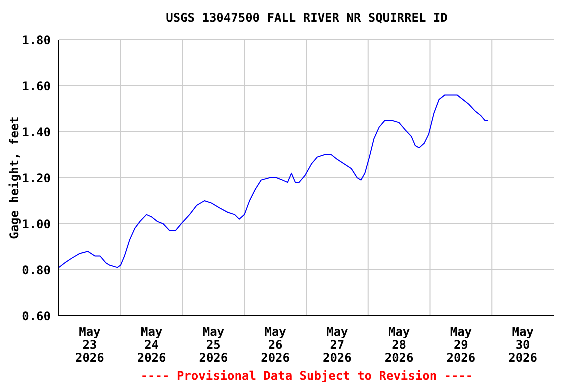  What do you see at coordinates (36, 86) in the screenshot?
I see `y-tick-label: 1.60` at bounding box center [36, 86].